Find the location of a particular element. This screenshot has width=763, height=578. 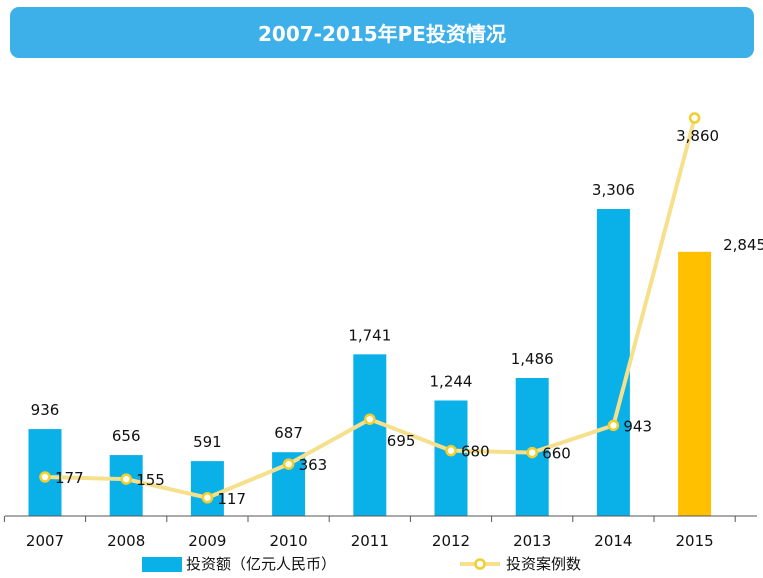

x-tick-label-2008: 2008 is located at coordinates (126, 541).